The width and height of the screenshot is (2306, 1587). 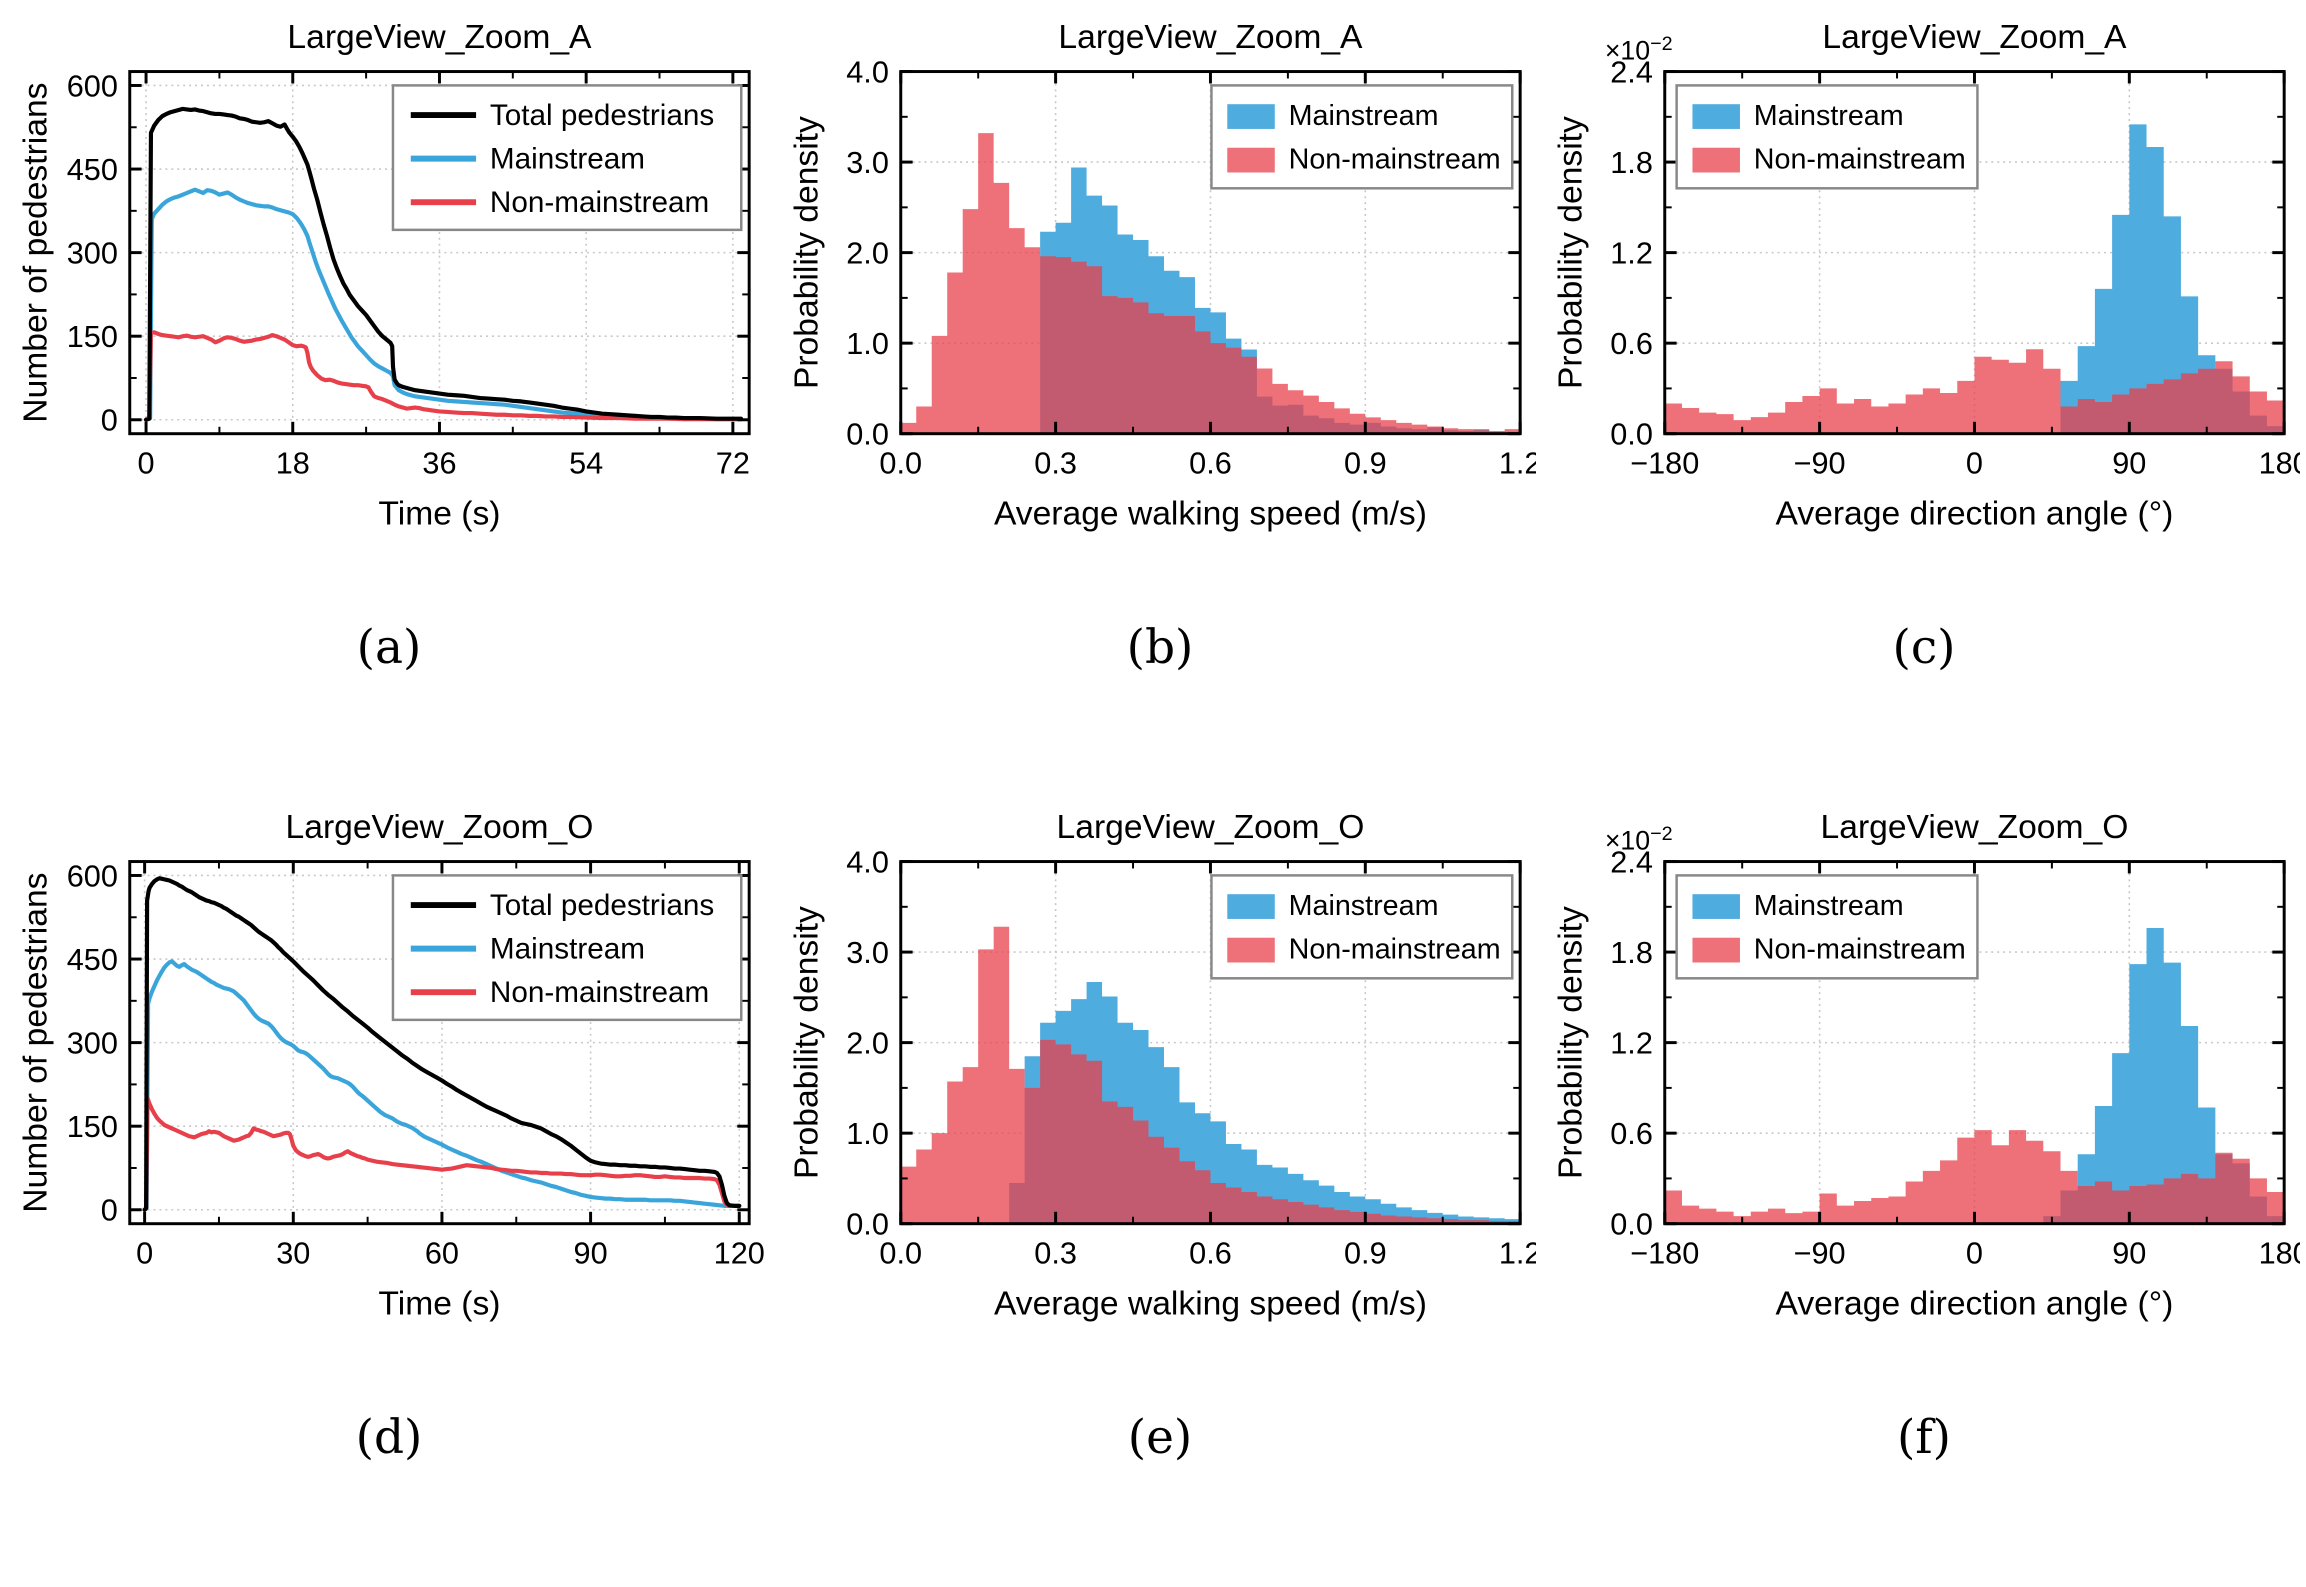 What do you see at coordinates (1631, 254) in the screenshot?
I see `y-tick-label: 1.2` at bounding box center [1631, 254].